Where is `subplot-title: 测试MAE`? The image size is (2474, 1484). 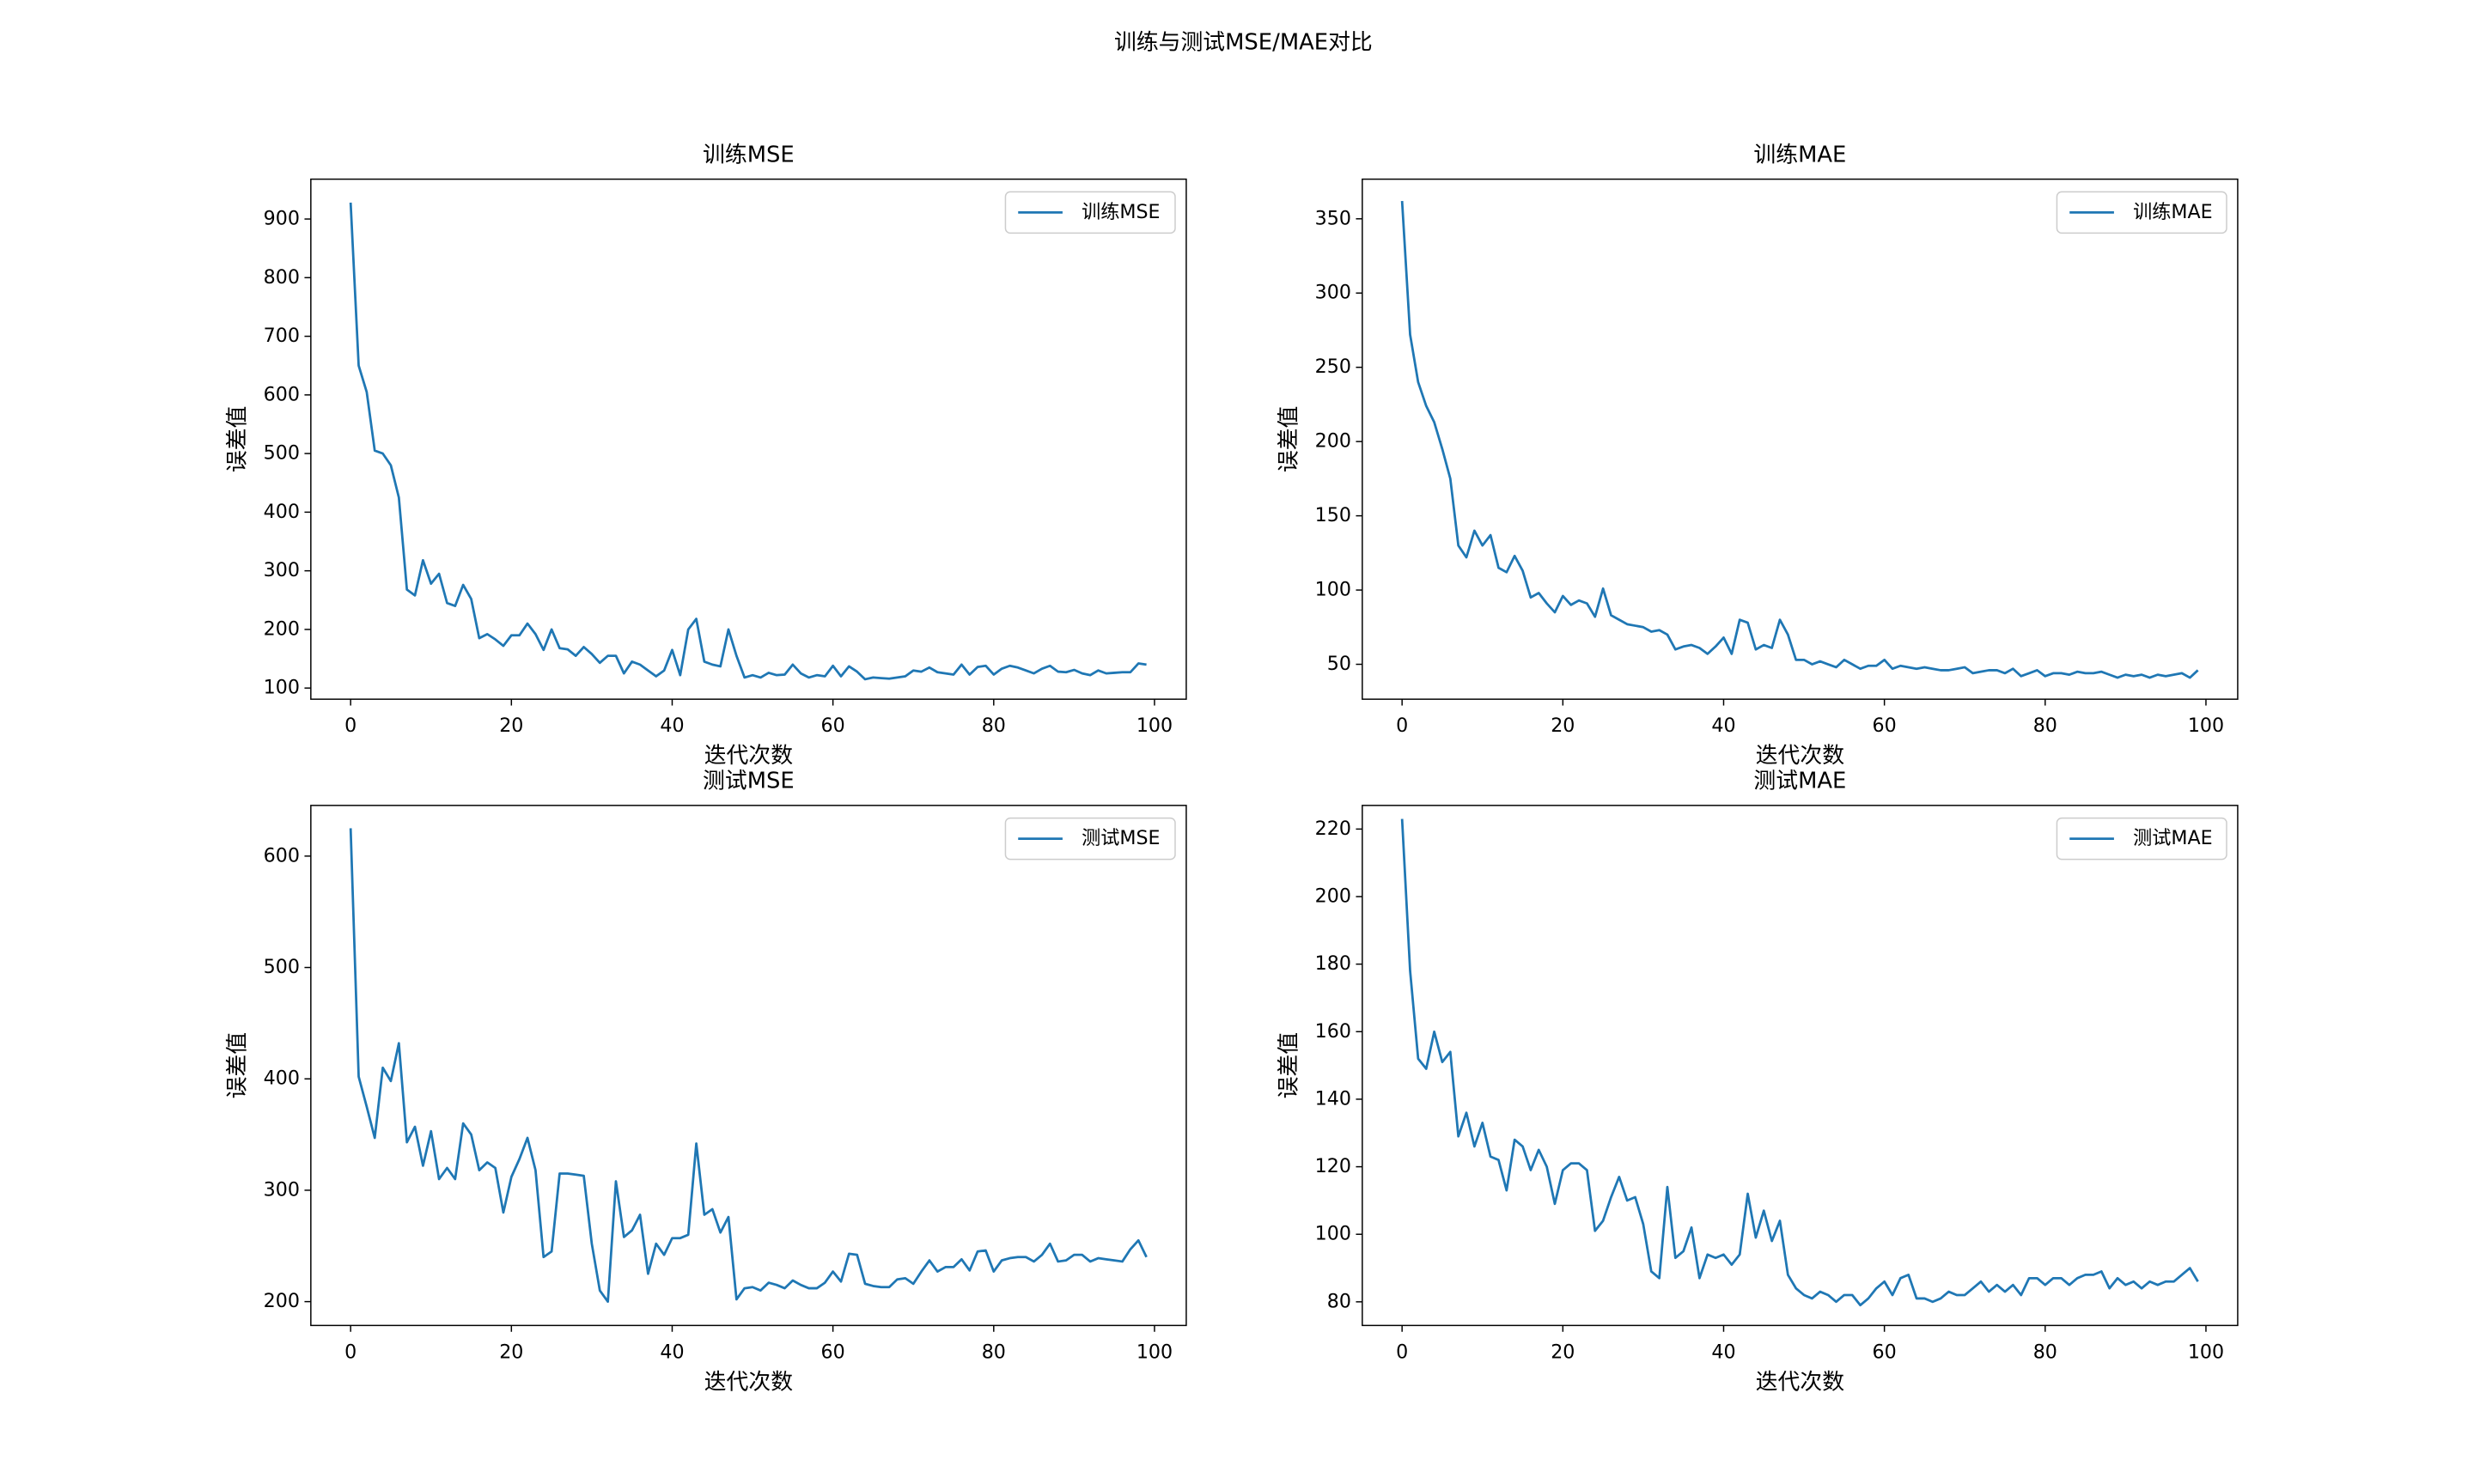
subplot-title: 测试MAE is located at coordinates (1799, 782).